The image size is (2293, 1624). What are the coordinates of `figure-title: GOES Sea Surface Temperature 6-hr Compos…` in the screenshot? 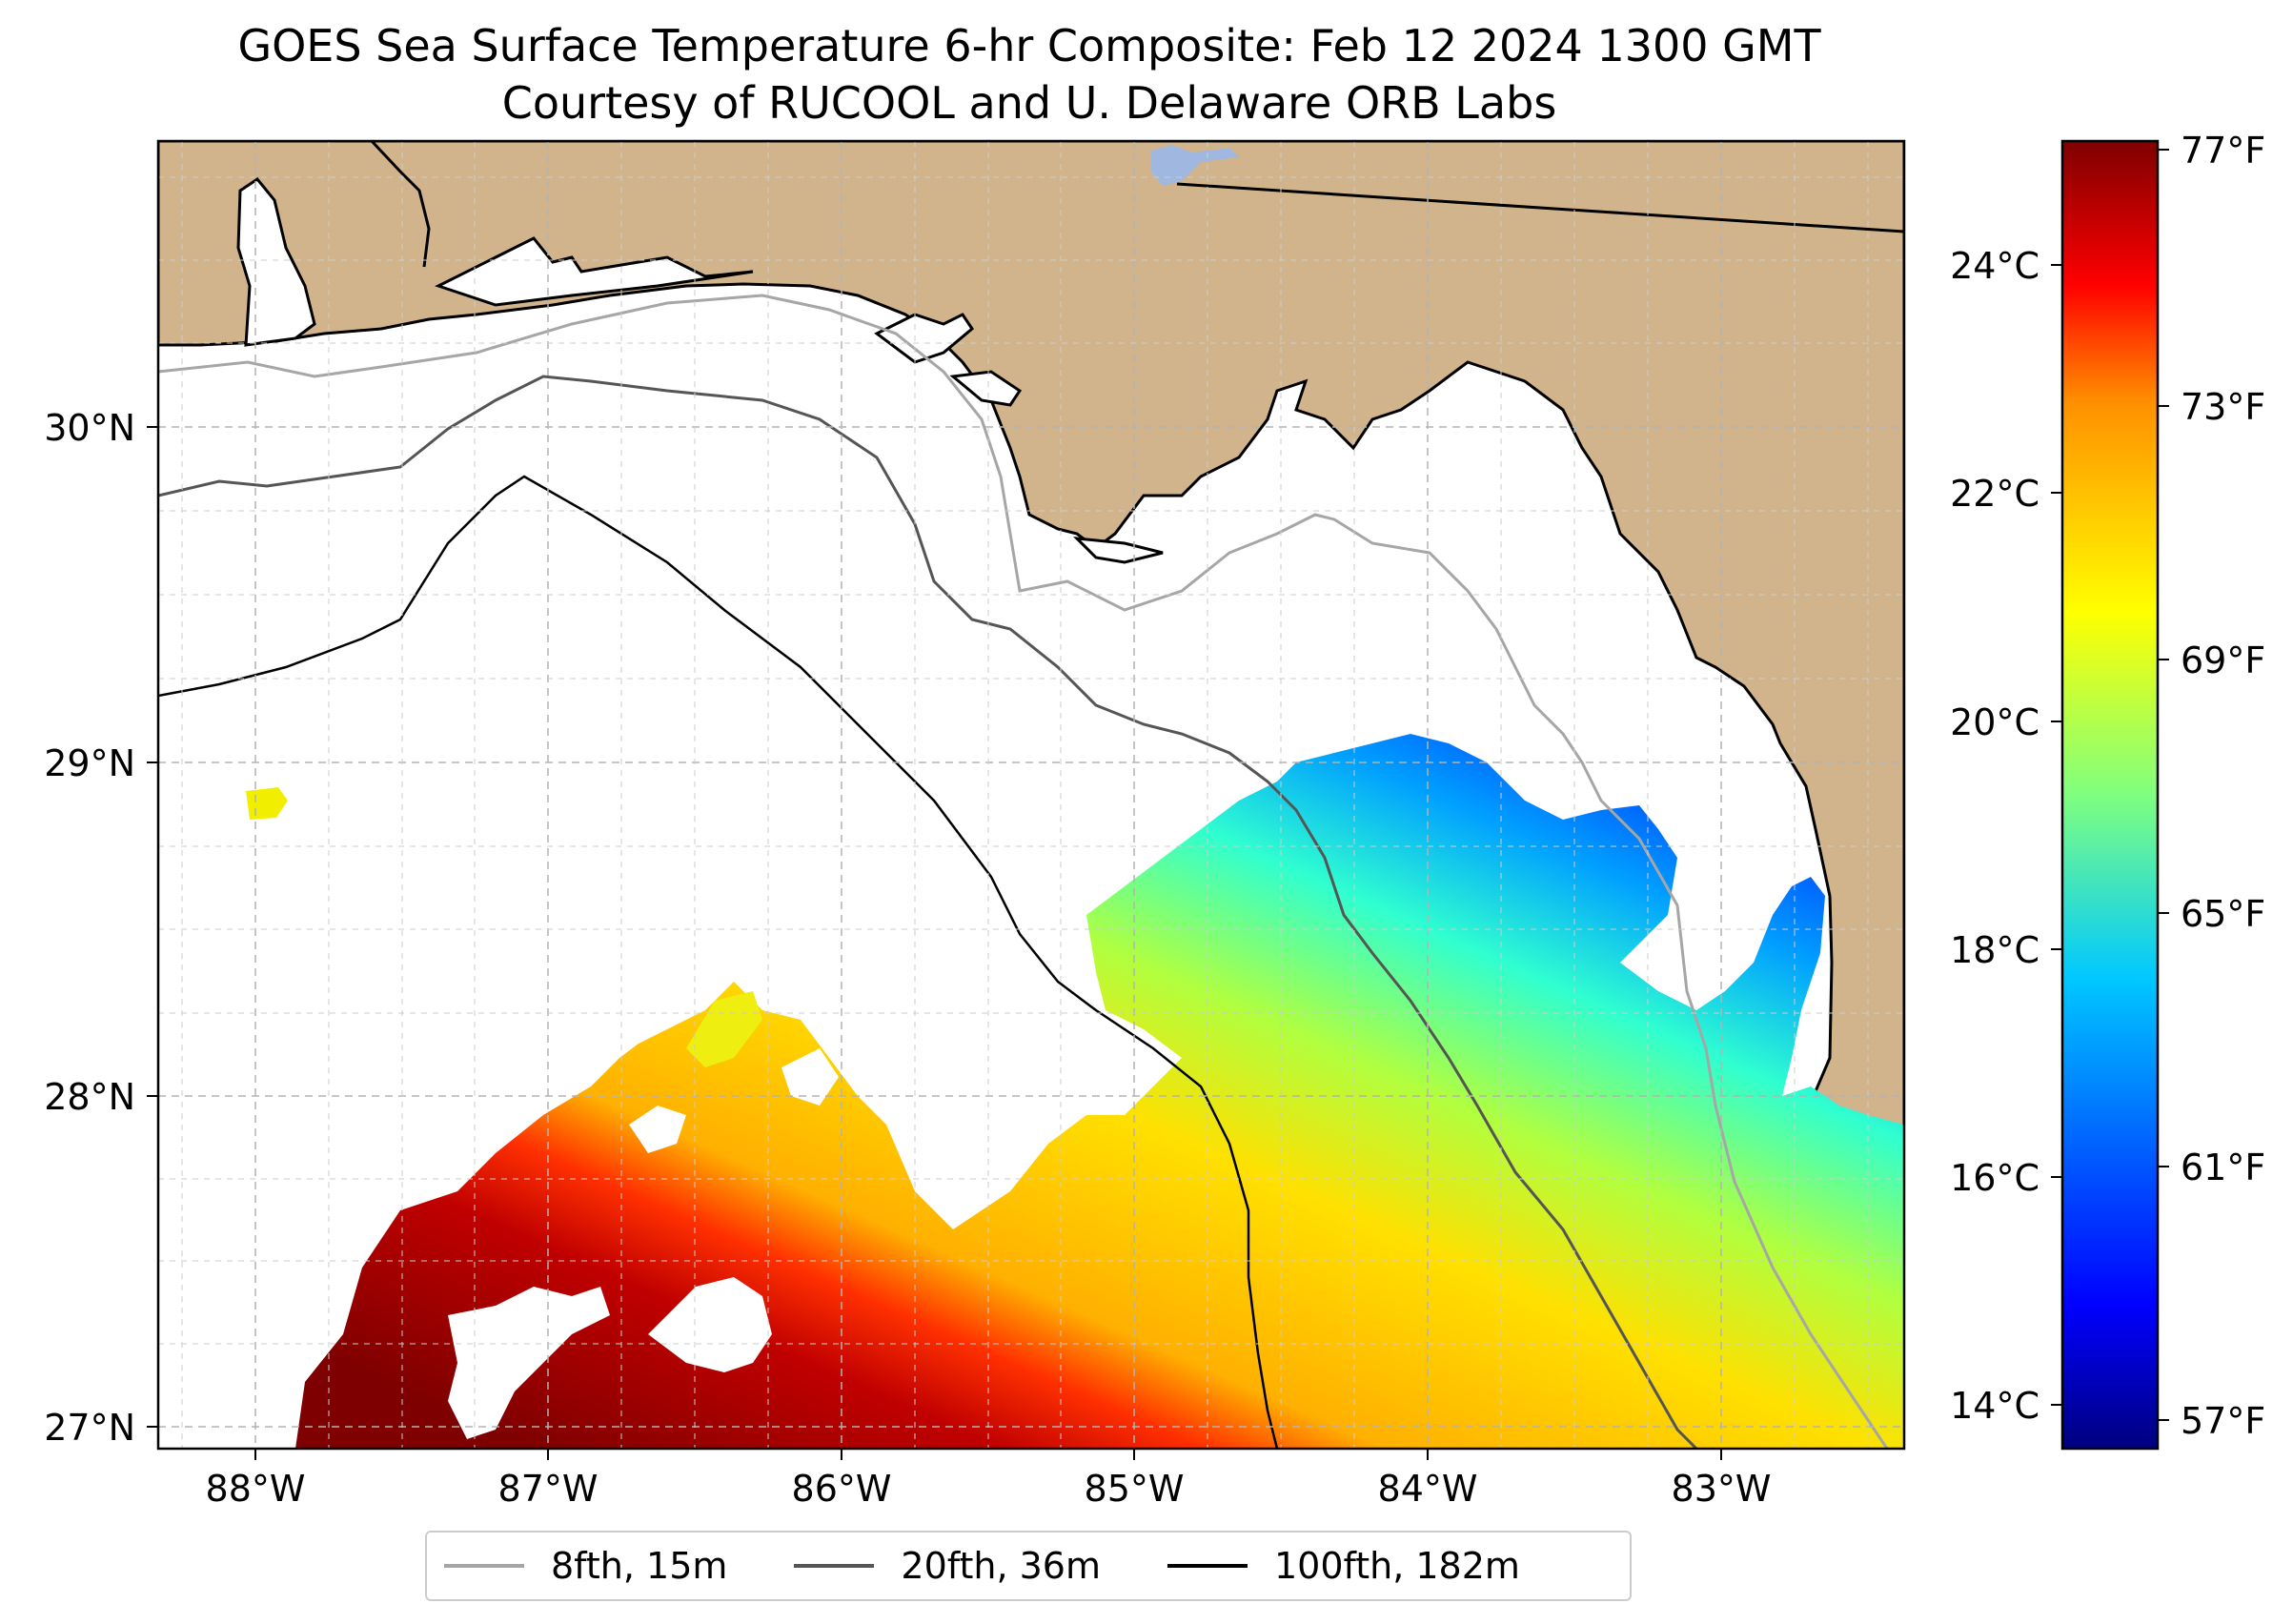 It's located at (1029, 45).